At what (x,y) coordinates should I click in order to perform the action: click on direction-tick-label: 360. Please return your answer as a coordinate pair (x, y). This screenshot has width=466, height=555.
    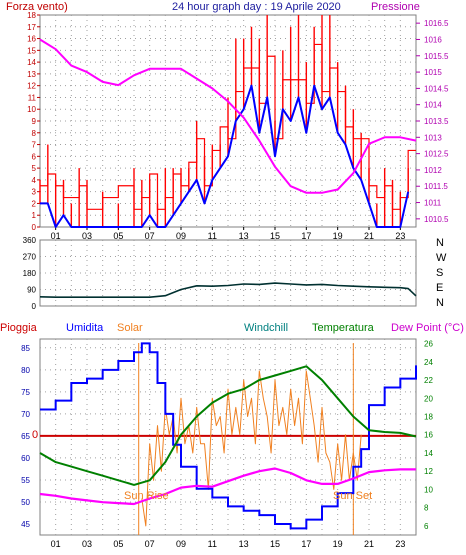
    Looking at the image, I should click on (30, 240).